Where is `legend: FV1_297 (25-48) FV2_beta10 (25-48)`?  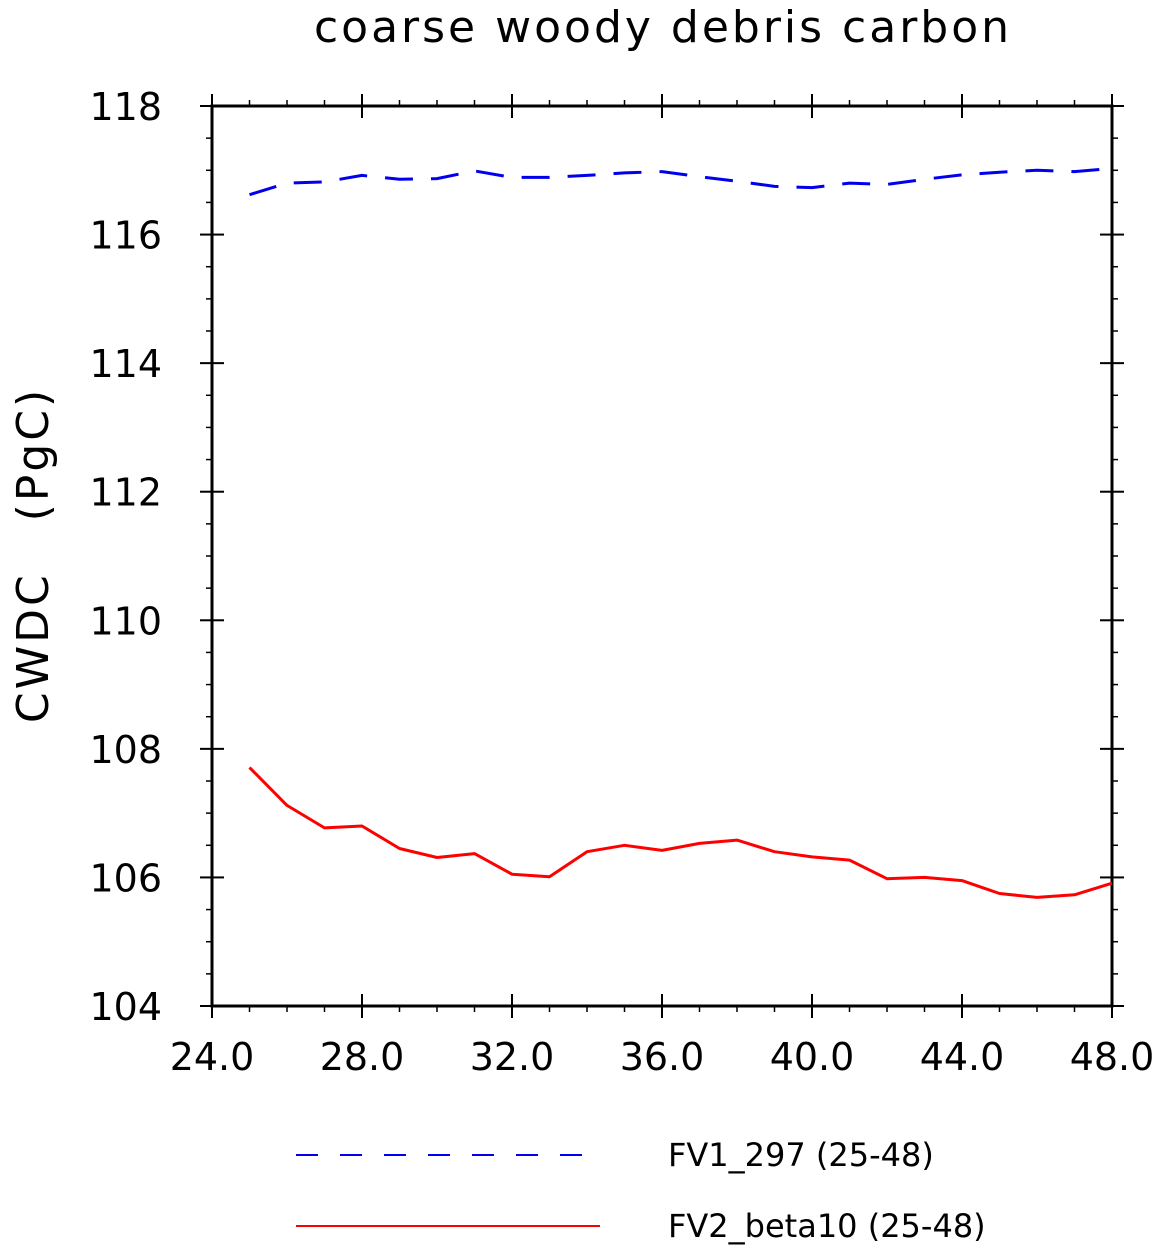 legend: FV1_297 (25-48) FV2_beta10 (25-48) is located at coordinates (641, 1190).